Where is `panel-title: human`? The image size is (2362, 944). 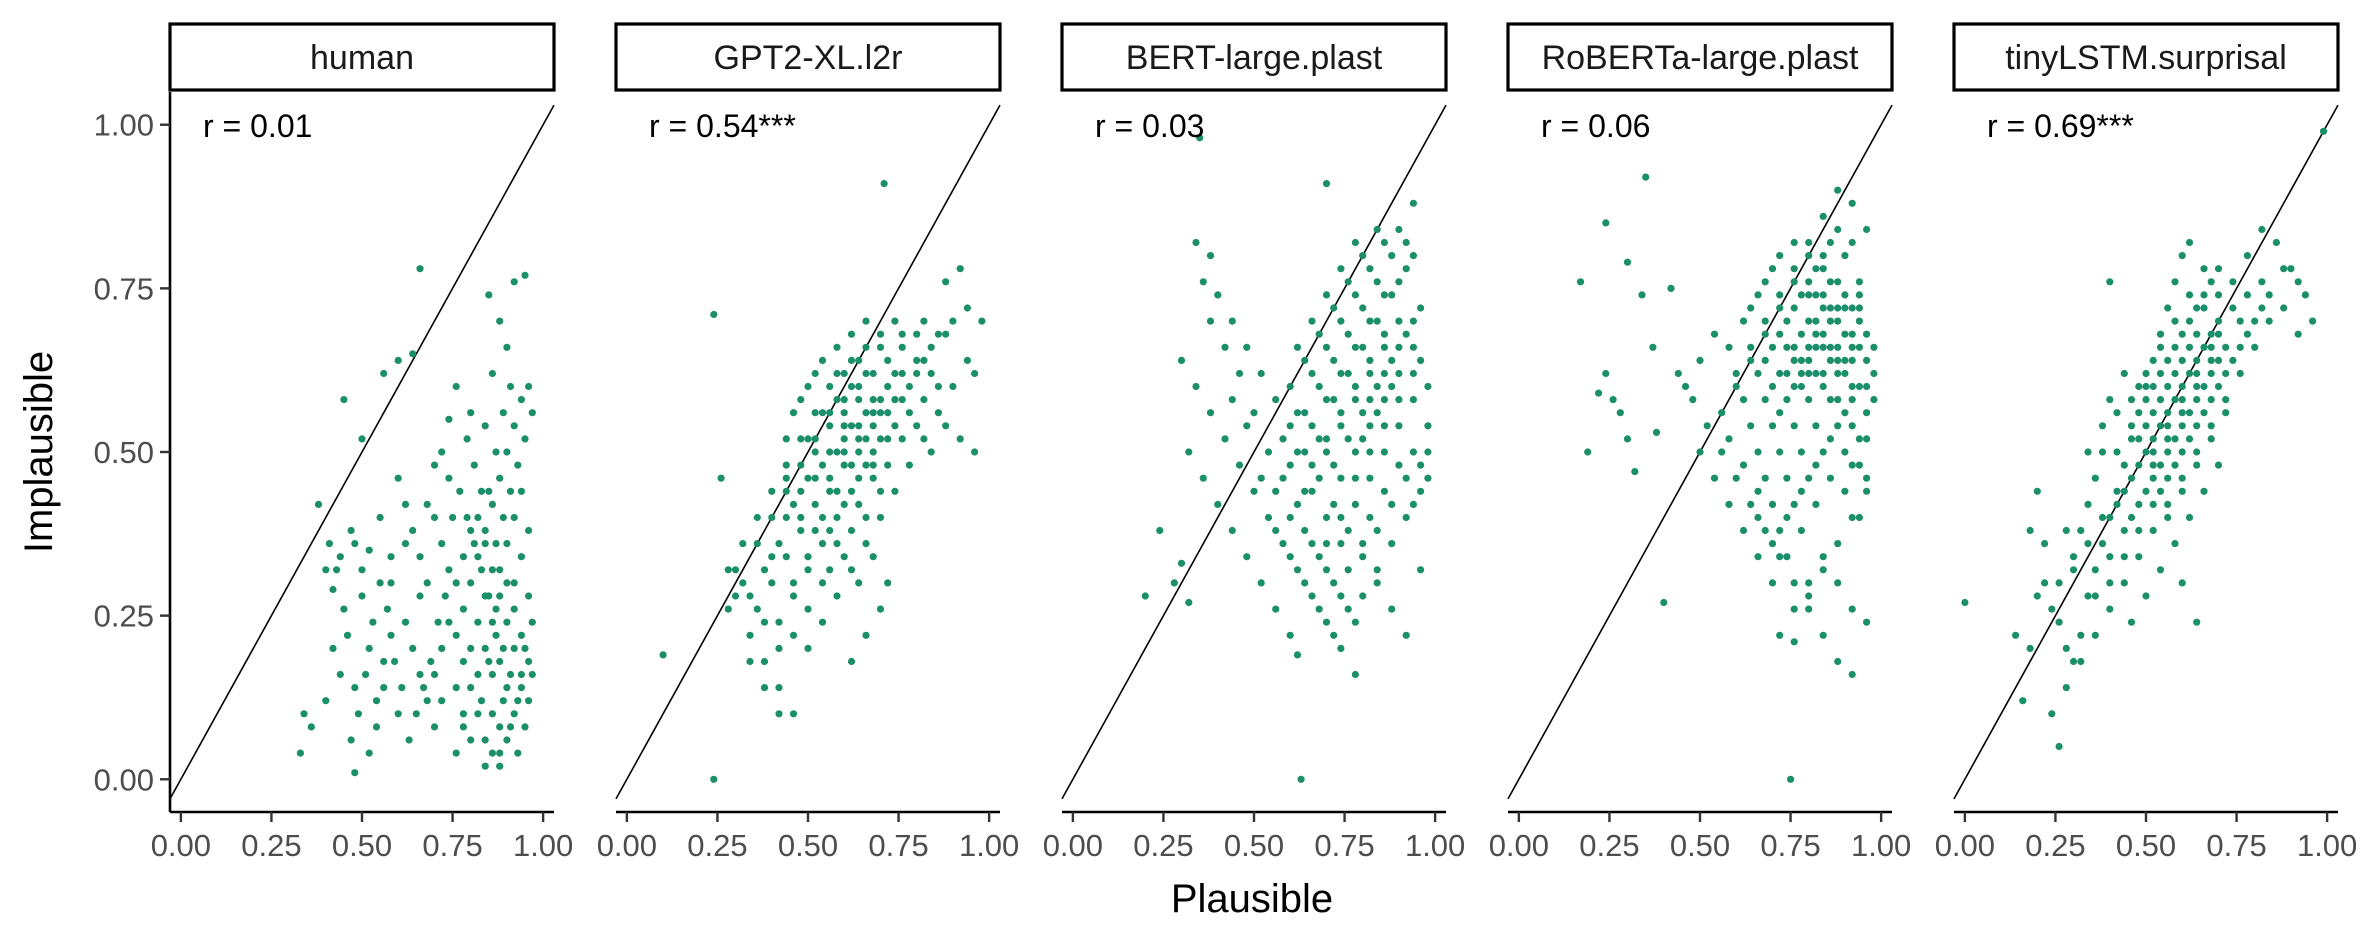 panel-title: human is located at coordinates (362, 58).